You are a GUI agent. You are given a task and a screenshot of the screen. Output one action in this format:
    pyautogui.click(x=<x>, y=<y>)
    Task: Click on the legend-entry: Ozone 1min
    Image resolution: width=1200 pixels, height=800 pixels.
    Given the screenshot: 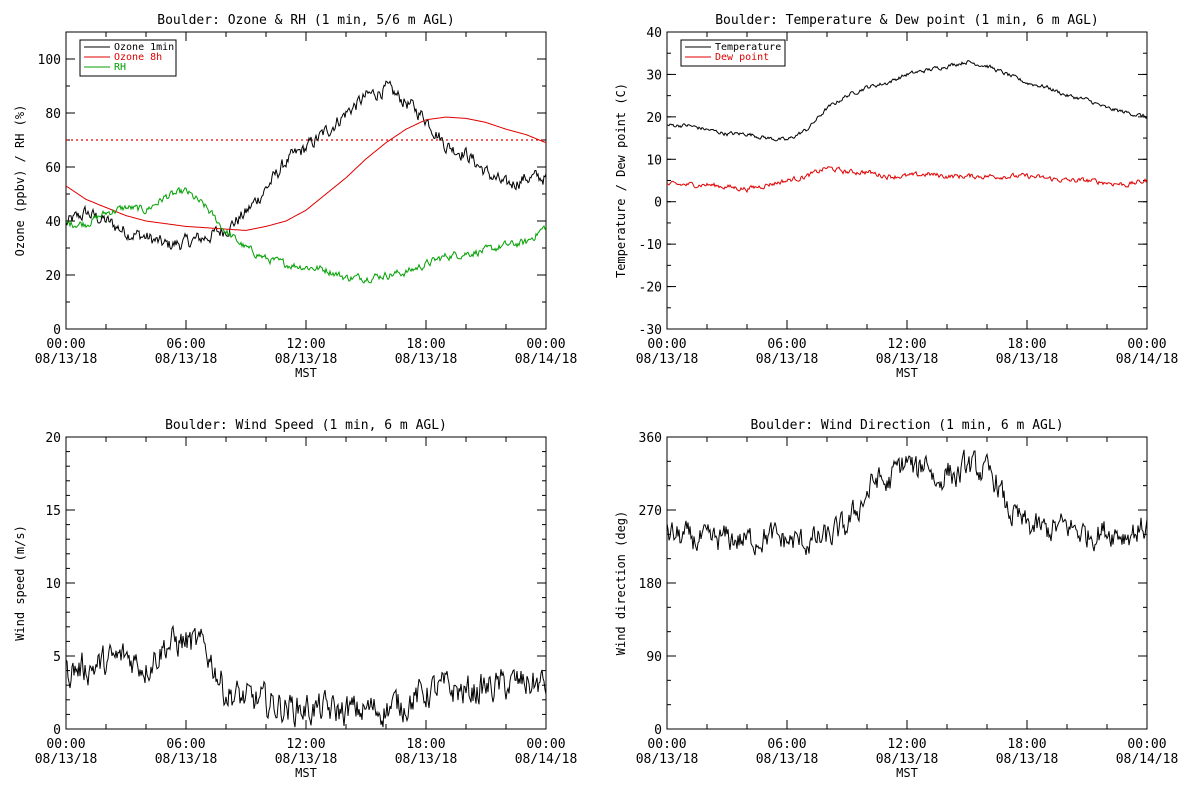 What is the action you would take?
    pyautogui.click(x=144, y=47)
    